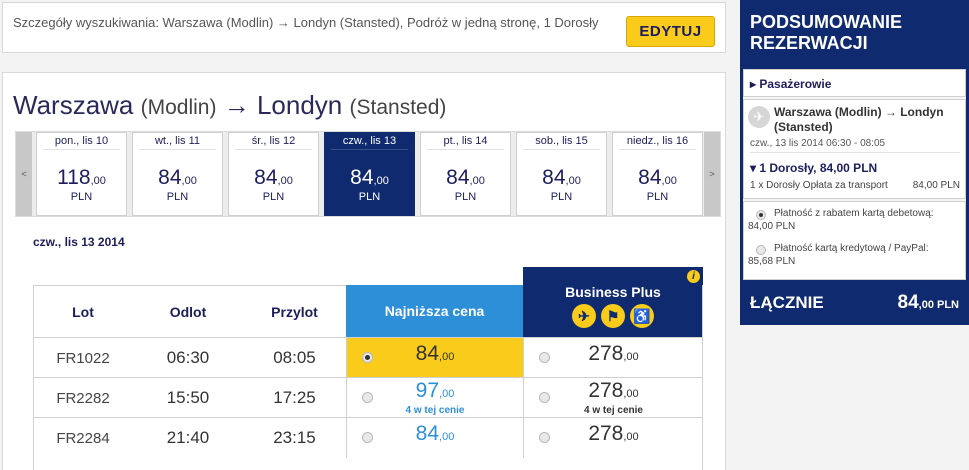 This screenshot has height=470, width=969. What do you see at coordinates (83, 398) in the screenshot?
I see `flight-number: FR2282` at bounding box center [83, 398].